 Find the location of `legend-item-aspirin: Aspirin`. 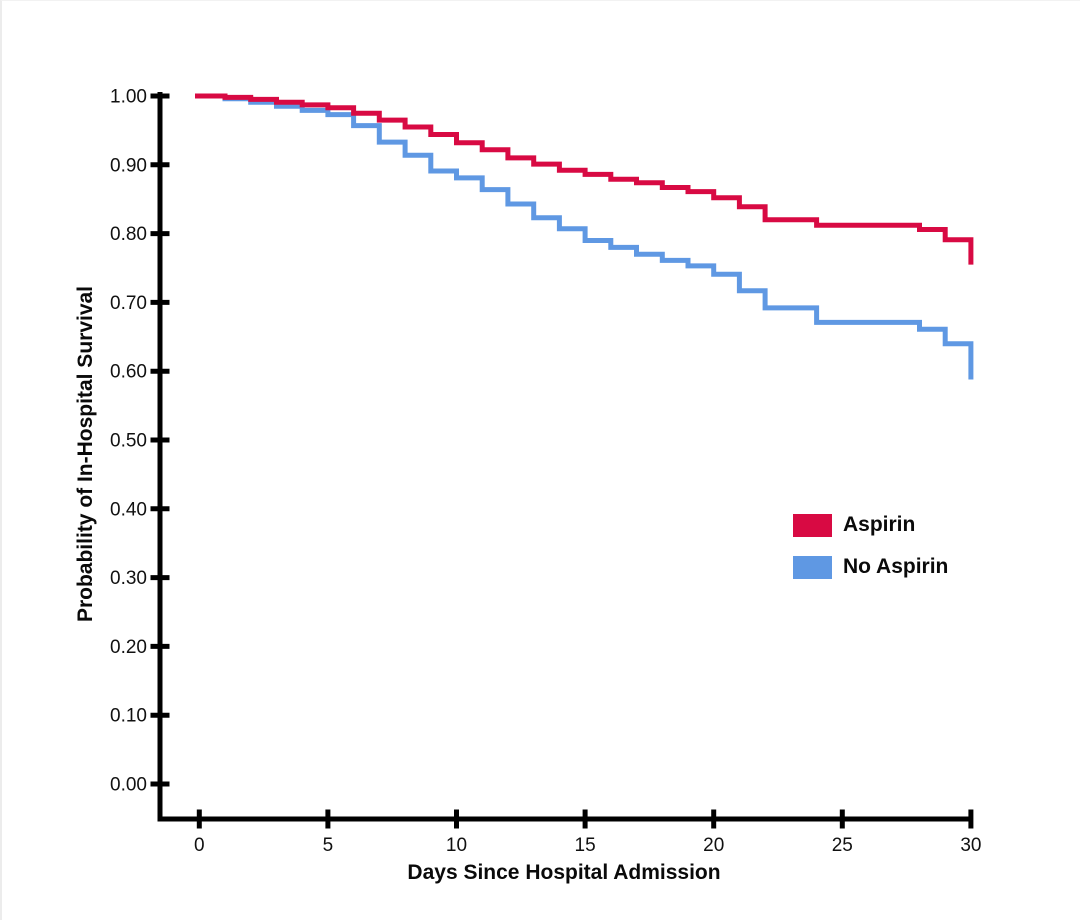

legend-item-aspirin: Aspirin is located at coordinates (870, 525).